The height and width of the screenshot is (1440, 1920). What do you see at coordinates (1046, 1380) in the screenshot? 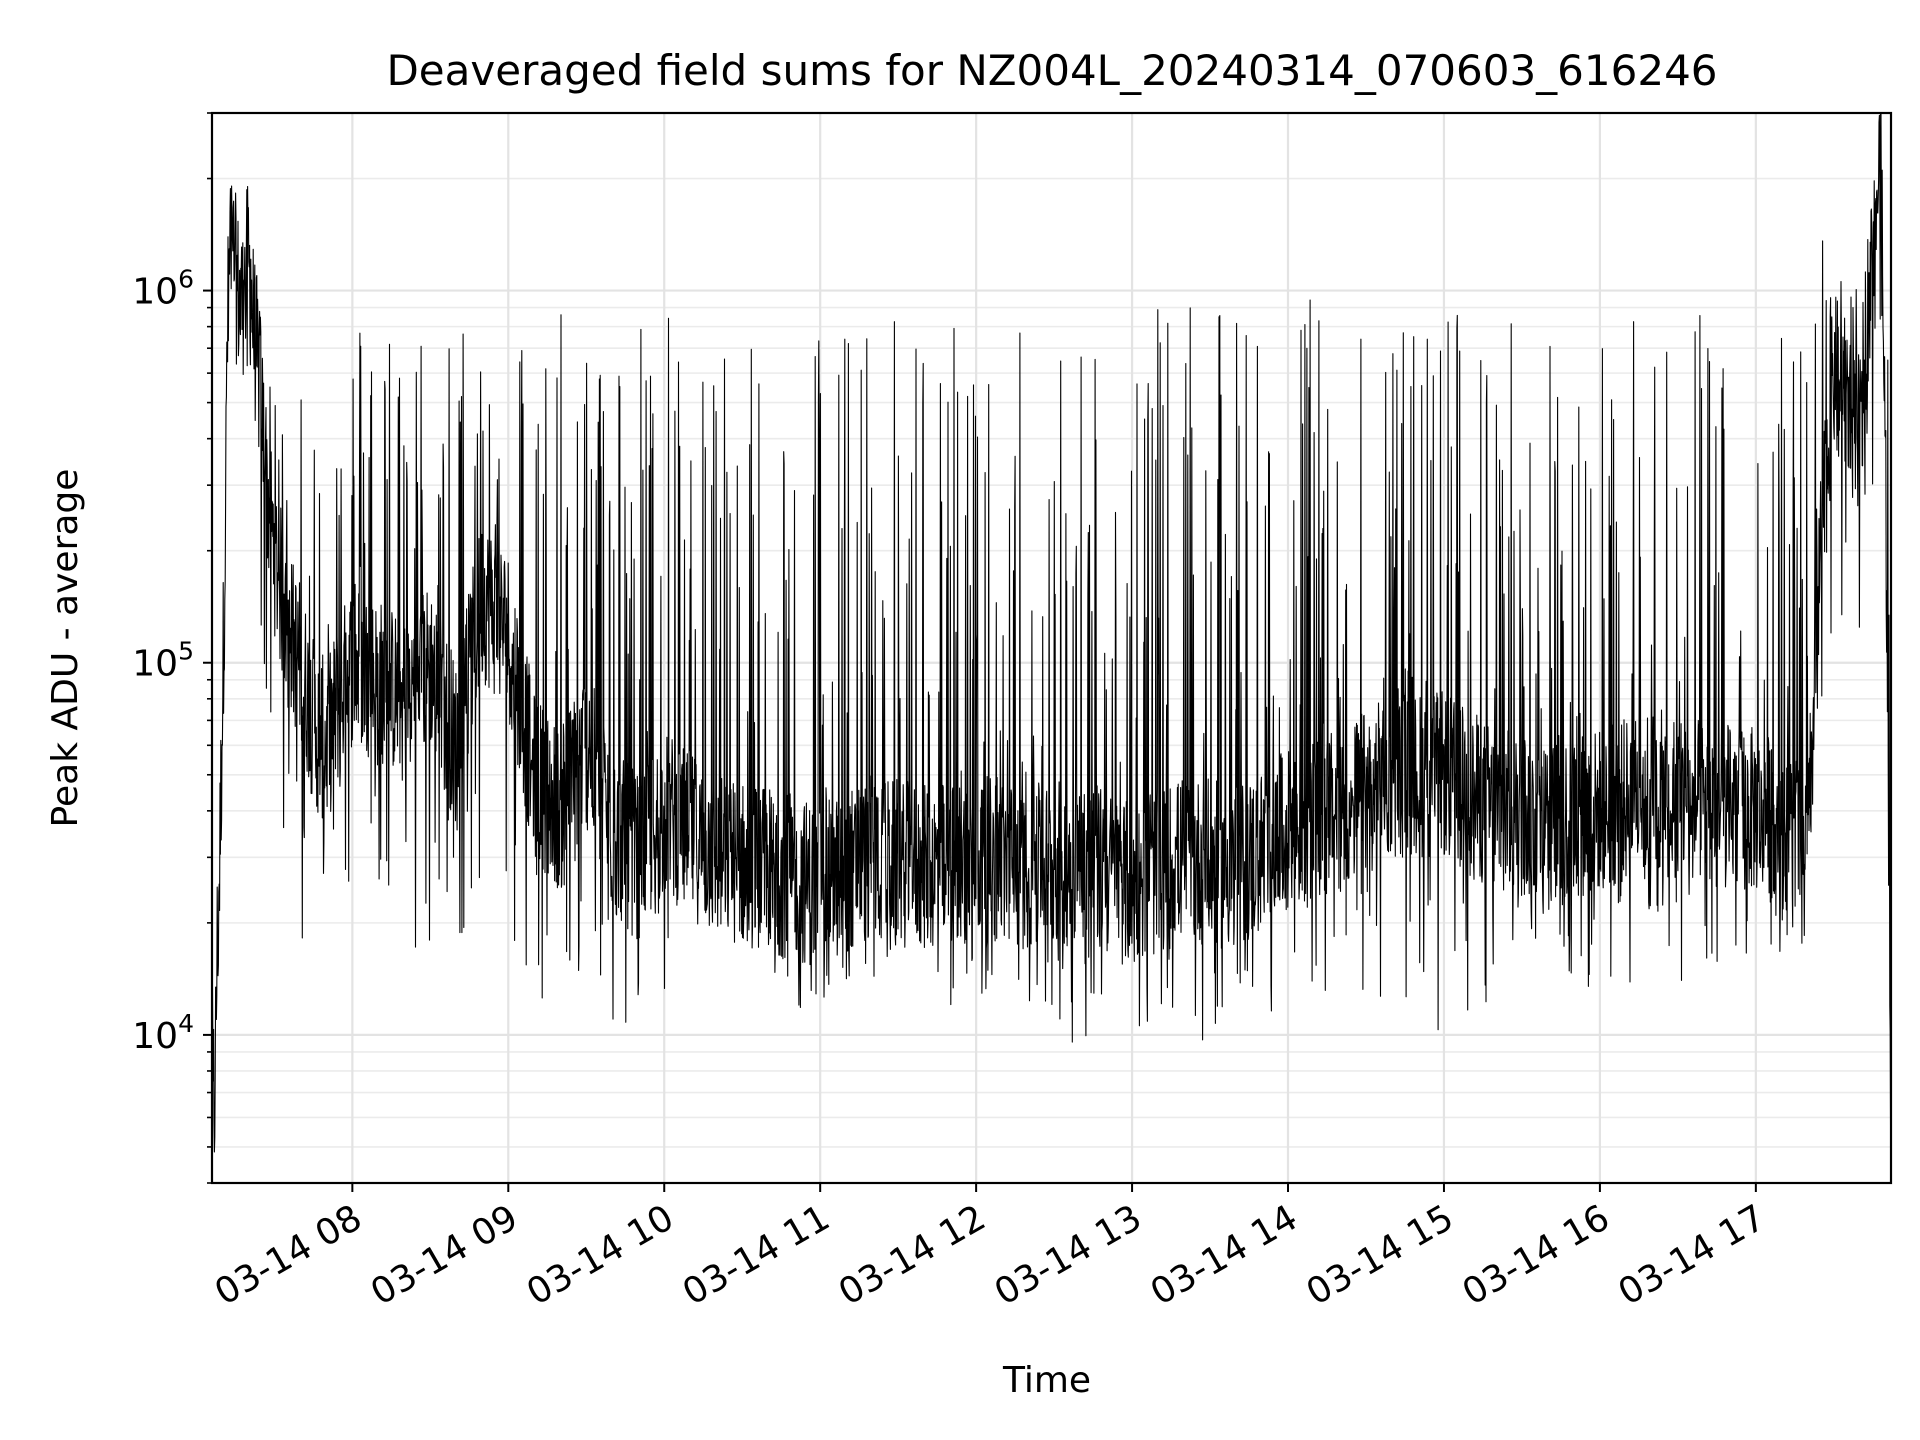
I see `x-axis-label: Time` at bounding box center [1046, 1380].